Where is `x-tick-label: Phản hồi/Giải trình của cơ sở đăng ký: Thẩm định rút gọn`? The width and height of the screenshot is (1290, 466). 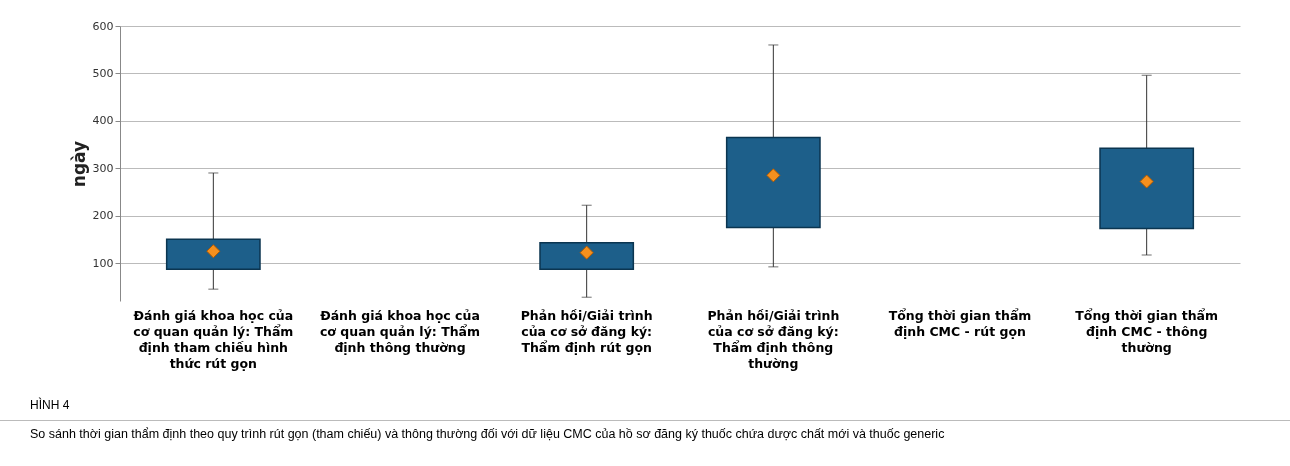
x-tick-label: Phản hồi/Giải trình của cơ sở đăng ký: Thẩm định rút gọn is located at coordinates (586, 331).